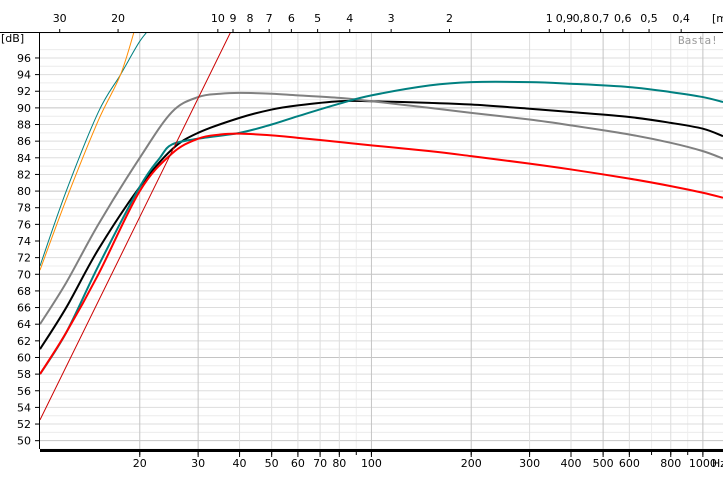 The image size is (723, 479). What do you see at coordinates (249, 18) in the screenshot?
I see `top-tick-label: 8` at bounding box center [249, 18].